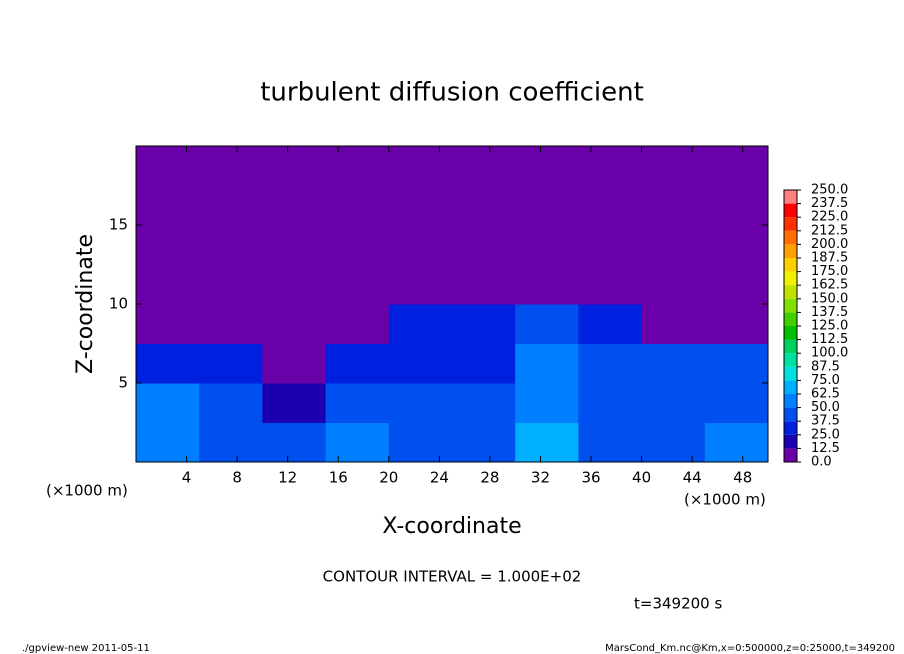 The image size is (904, 654). Describe the element at coordinates (829, 312) in the screenshot. I see `colorbar-label: 137.5` at that location.